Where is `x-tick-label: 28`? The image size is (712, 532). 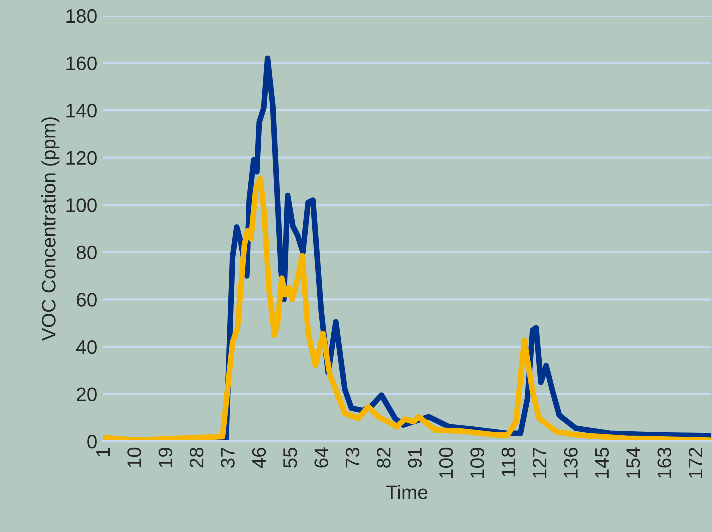 x-tick-label: 28 is located at coordinates (197, 458).